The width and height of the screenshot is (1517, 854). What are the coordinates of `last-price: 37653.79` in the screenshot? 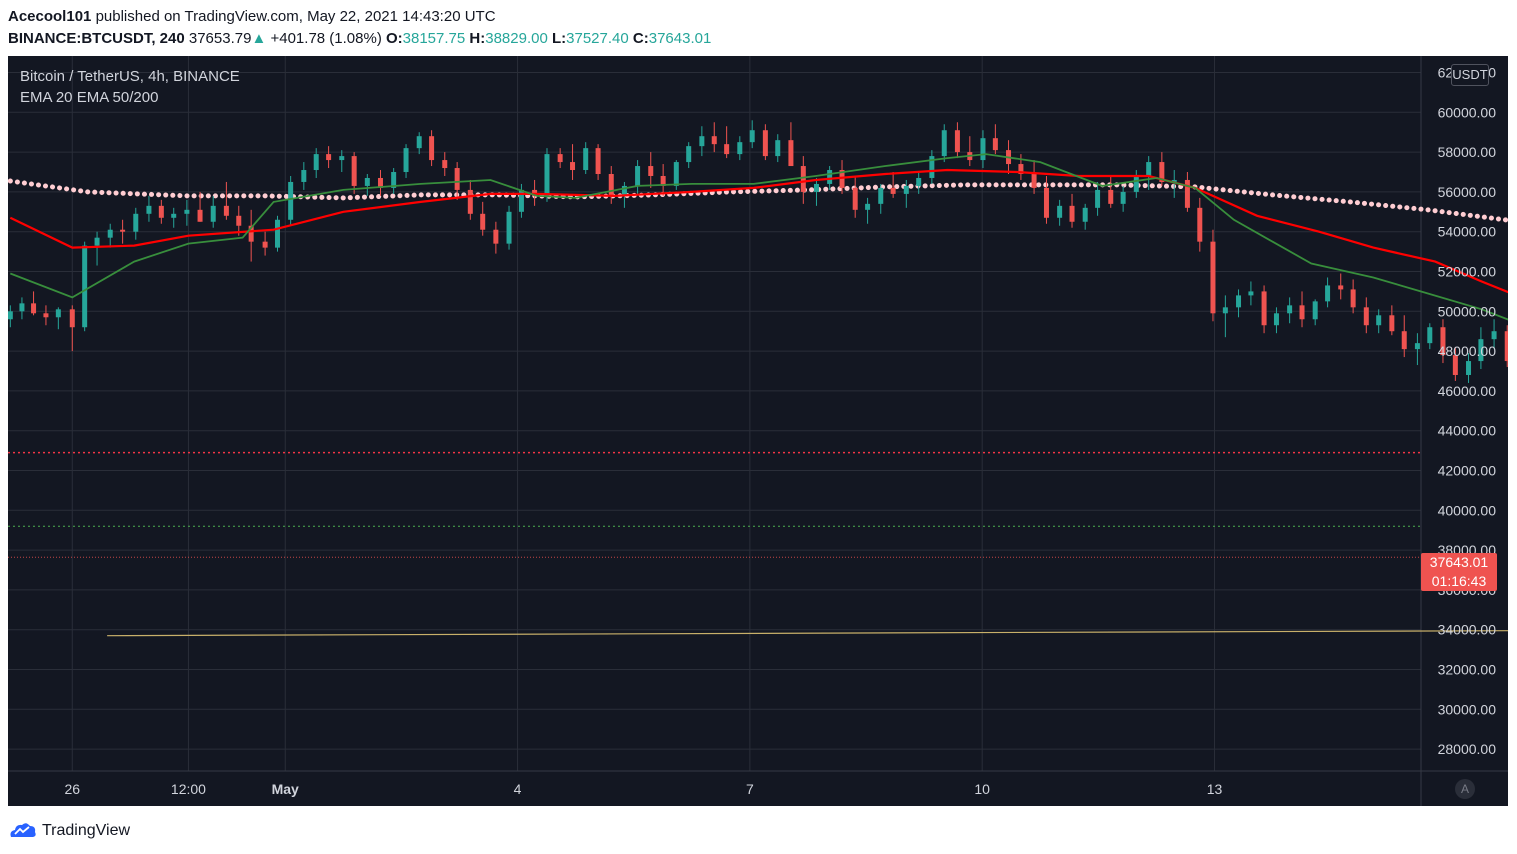 It's located at (220, 38).